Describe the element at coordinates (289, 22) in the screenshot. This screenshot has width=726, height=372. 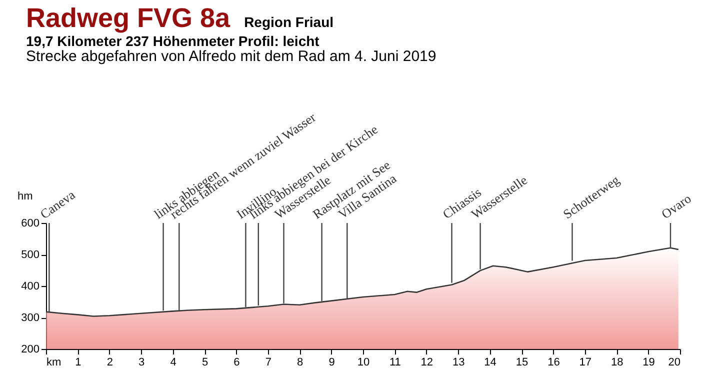
I see `chart-subtitle: Region Friaul` at that location.